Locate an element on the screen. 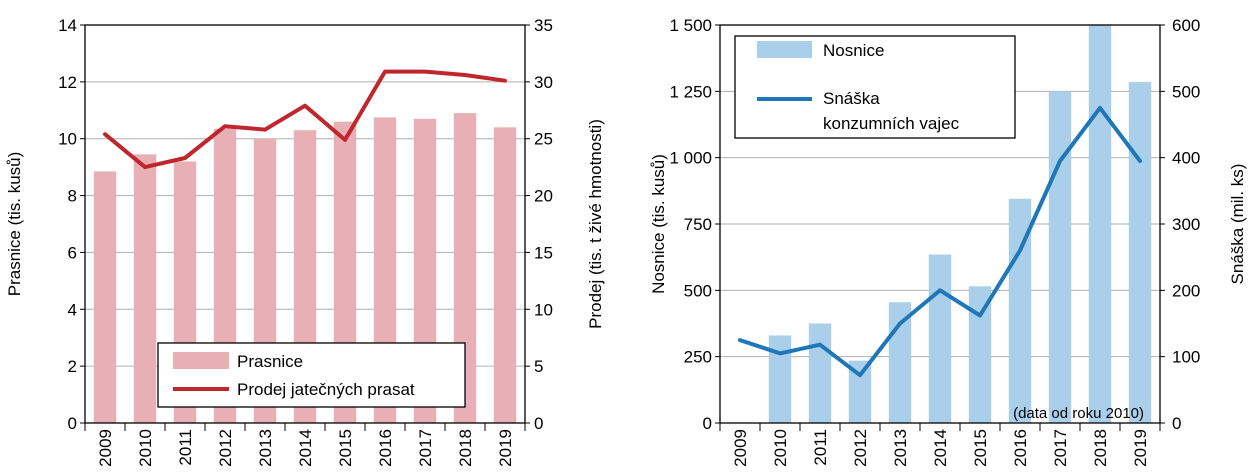  y-right-tick-label: 35 is located at coordinates (543, 25).